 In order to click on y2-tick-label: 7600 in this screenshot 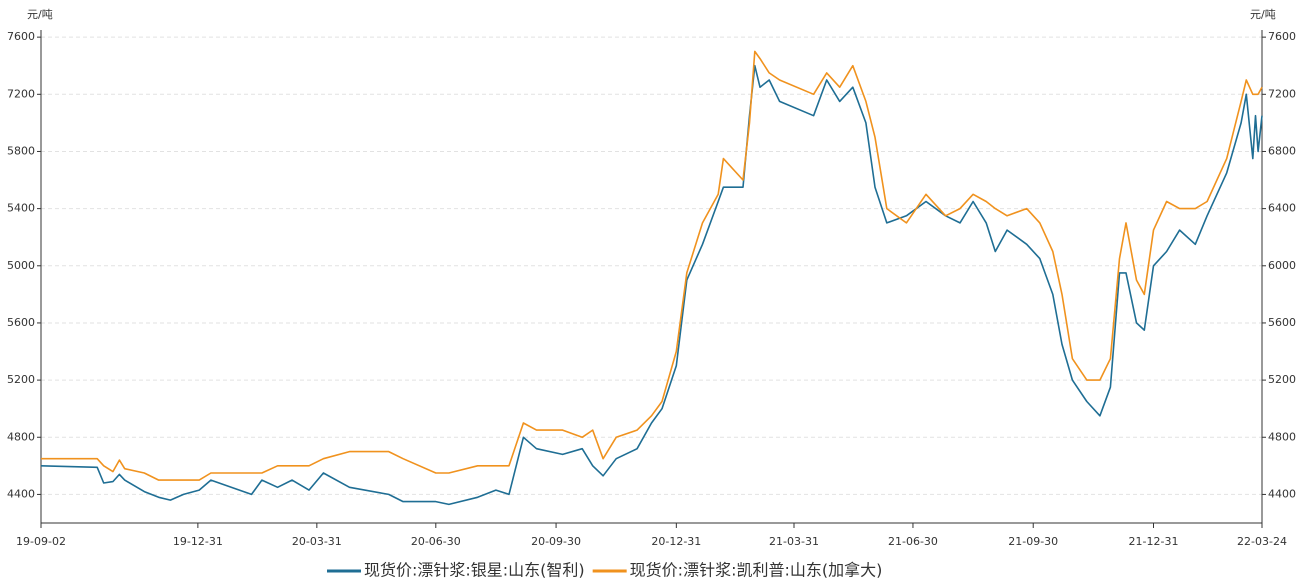, I will do `click(1282, 36)`.